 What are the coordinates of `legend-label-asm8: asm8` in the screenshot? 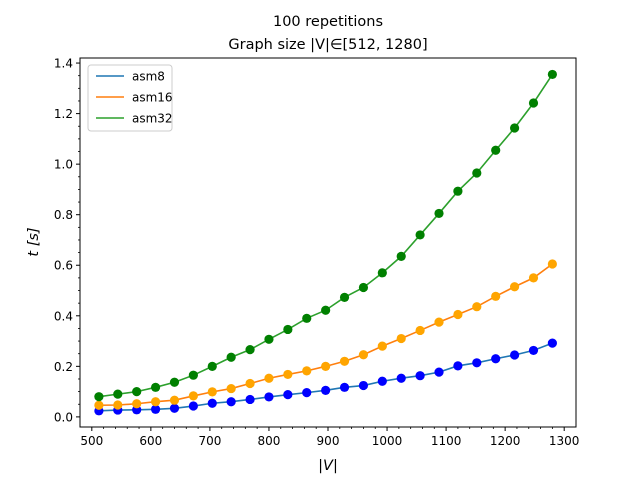 It's located at (148, 77).